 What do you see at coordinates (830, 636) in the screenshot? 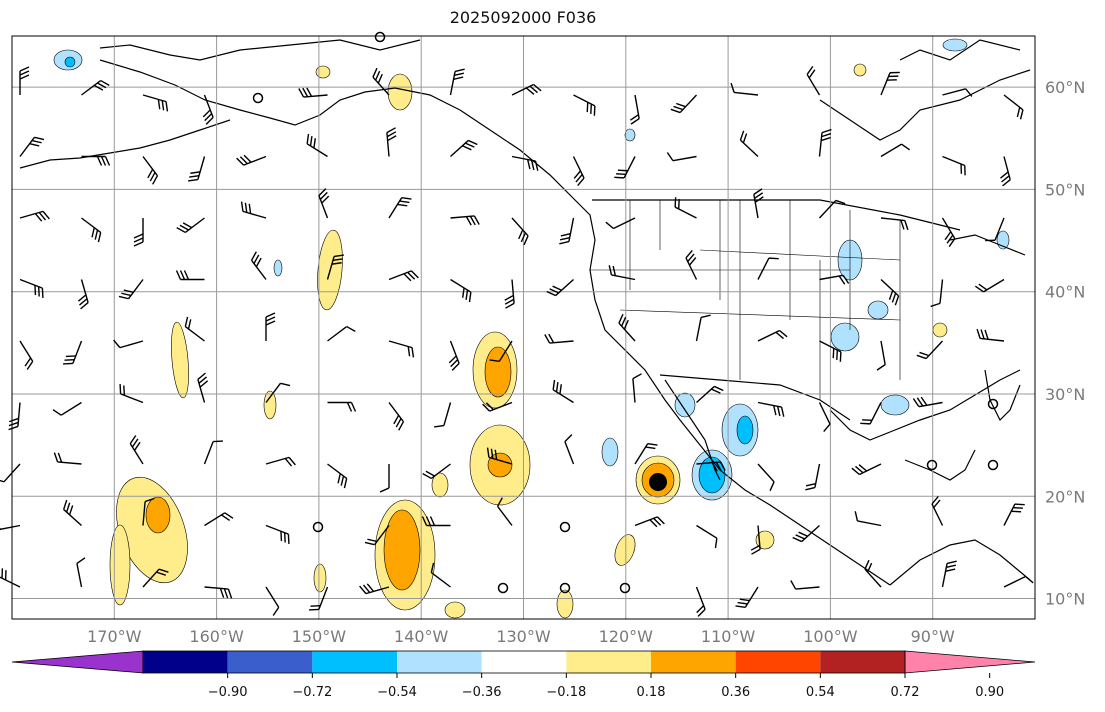
I see `lon-label: 100°W` at bounding box center [830, 636].